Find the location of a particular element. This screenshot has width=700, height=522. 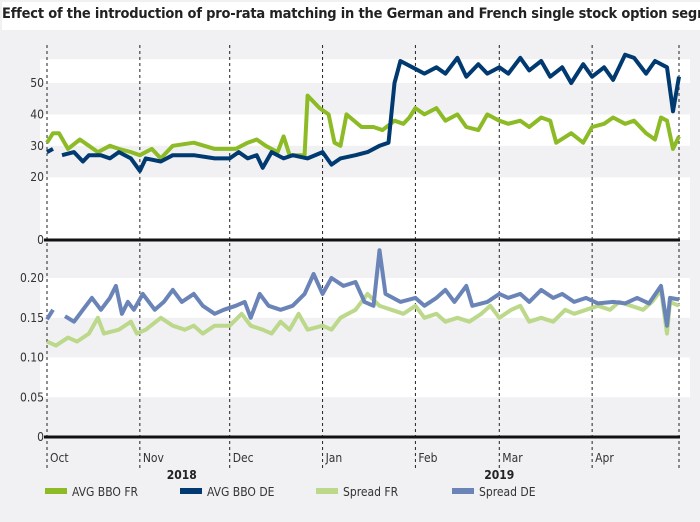

legend-label: Spread FR is located at coordinates (371, 492).